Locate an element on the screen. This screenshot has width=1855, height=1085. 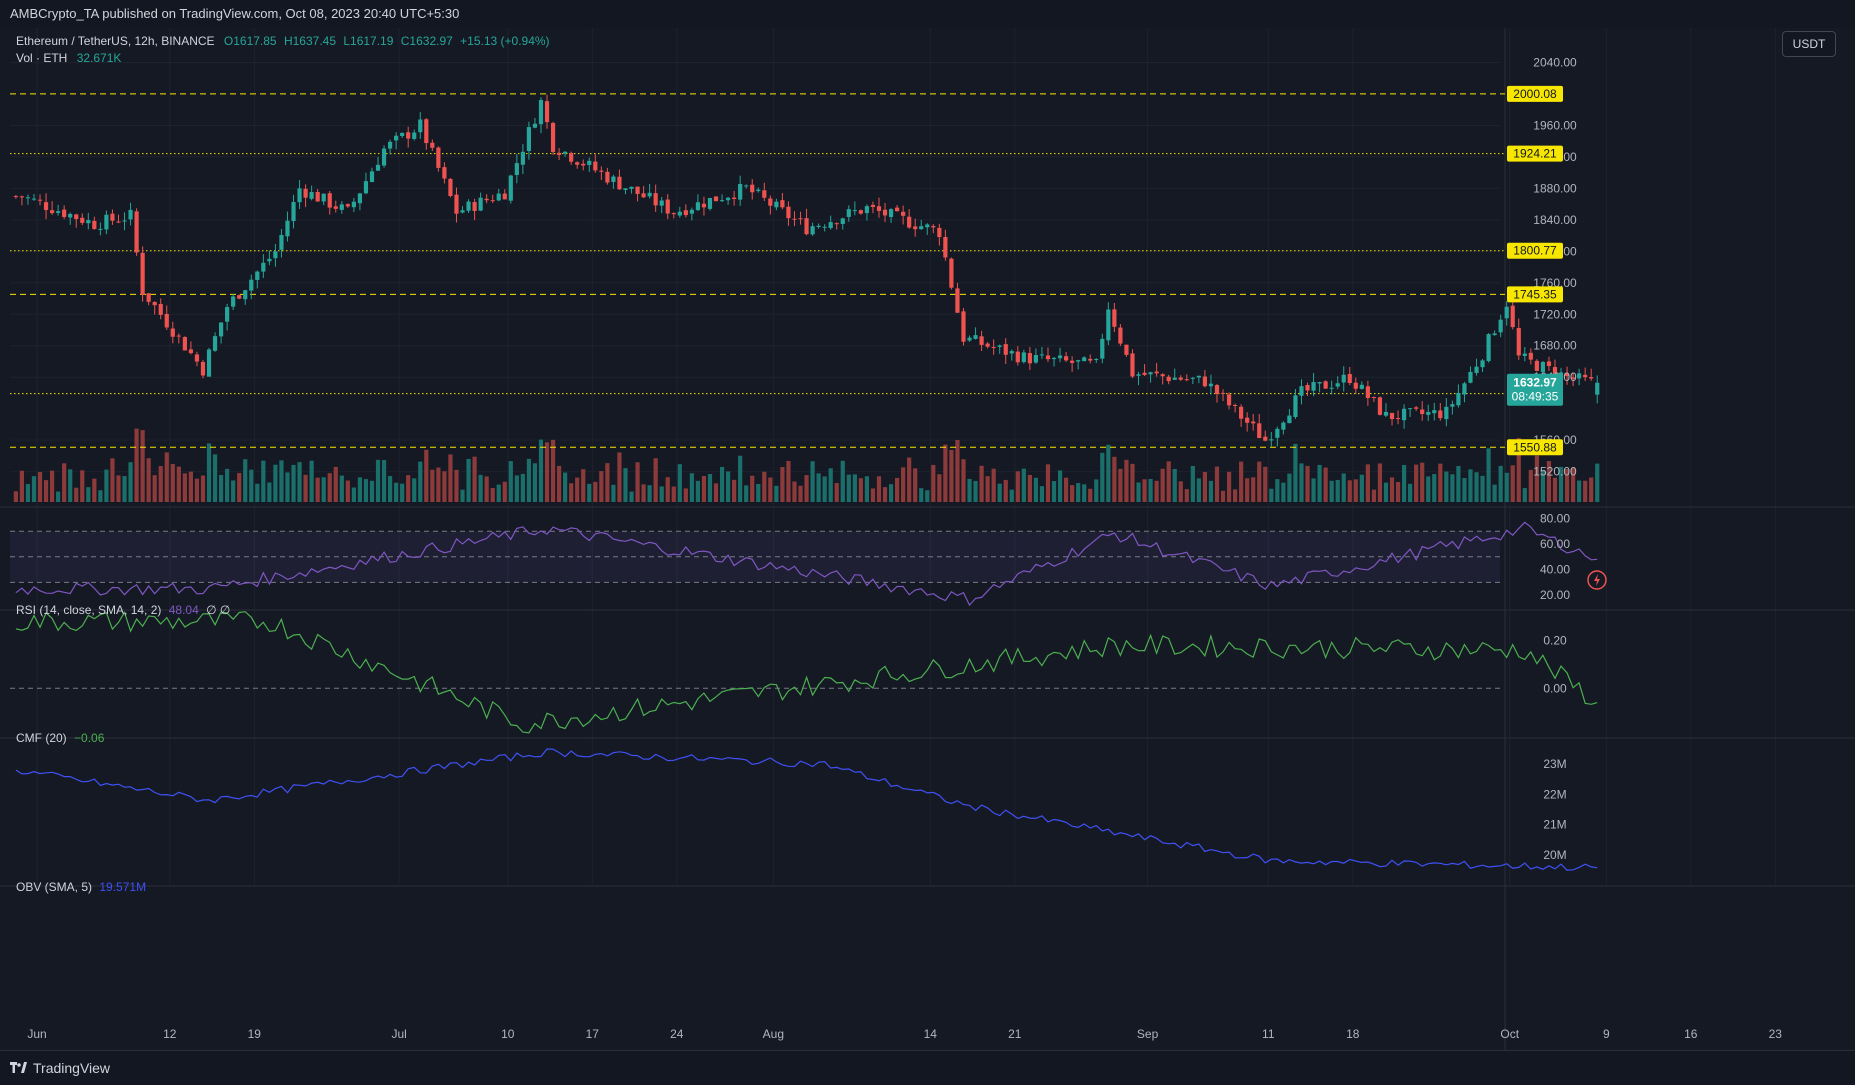
time-tick: 24 is located at coordinates (677, 1034).